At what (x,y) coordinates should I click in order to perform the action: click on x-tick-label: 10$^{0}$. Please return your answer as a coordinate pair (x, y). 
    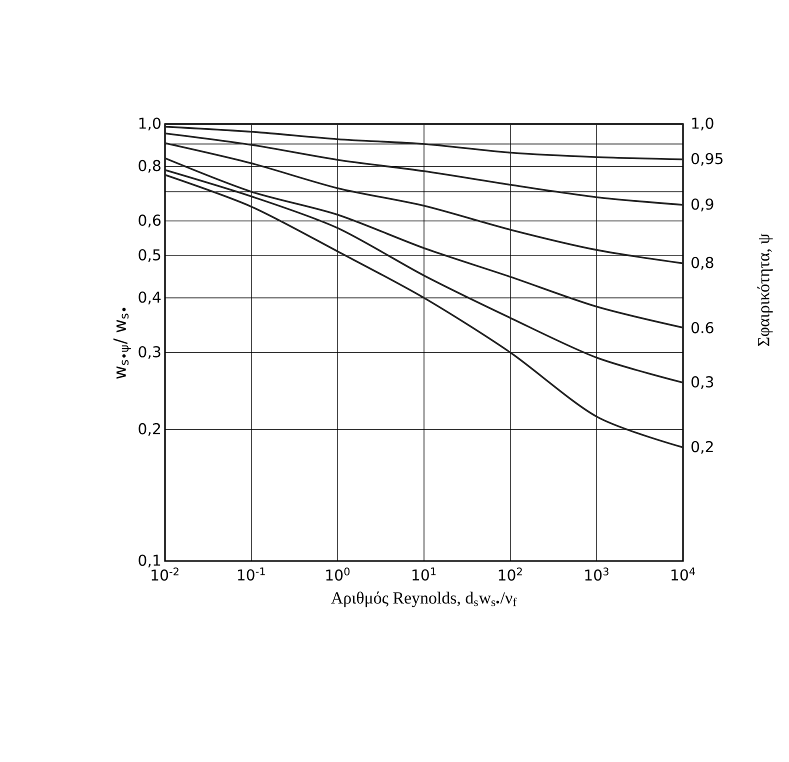
    Looking at the image, I should click on (338, 574).